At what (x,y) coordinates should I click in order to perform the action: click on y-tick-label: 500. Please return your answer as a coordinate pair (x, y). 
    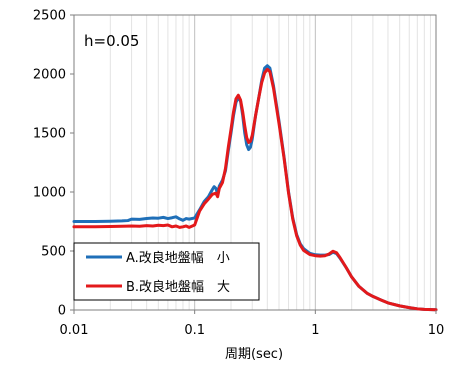
    Looking at the image, I should click on (53, 252).